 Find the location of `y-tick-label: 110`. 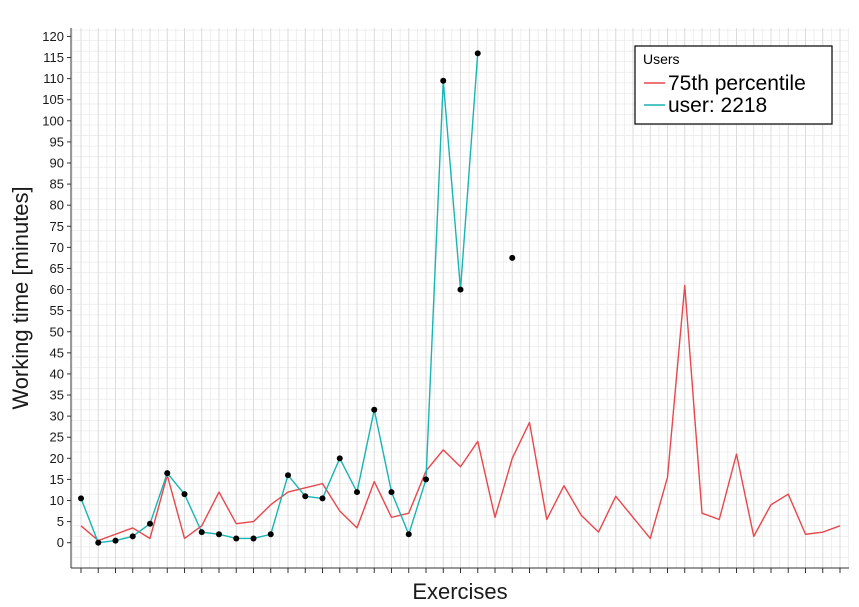

y-tick-label: 110 is located at coordinates (53, 78).